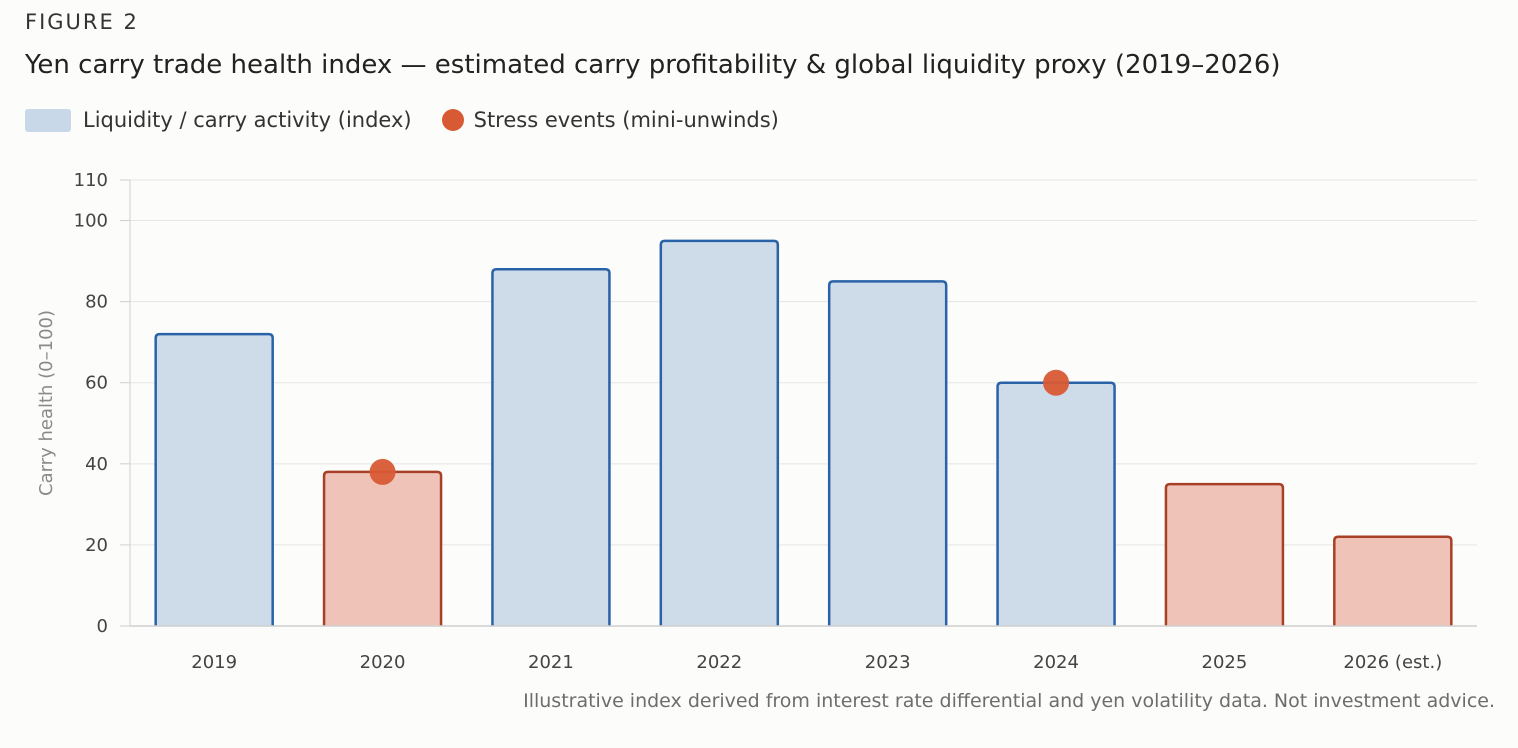  What do you see at coordinates (48, 120) in the screenshot?
I see `legend-bar-swatch` at bounding box center [48, 120].